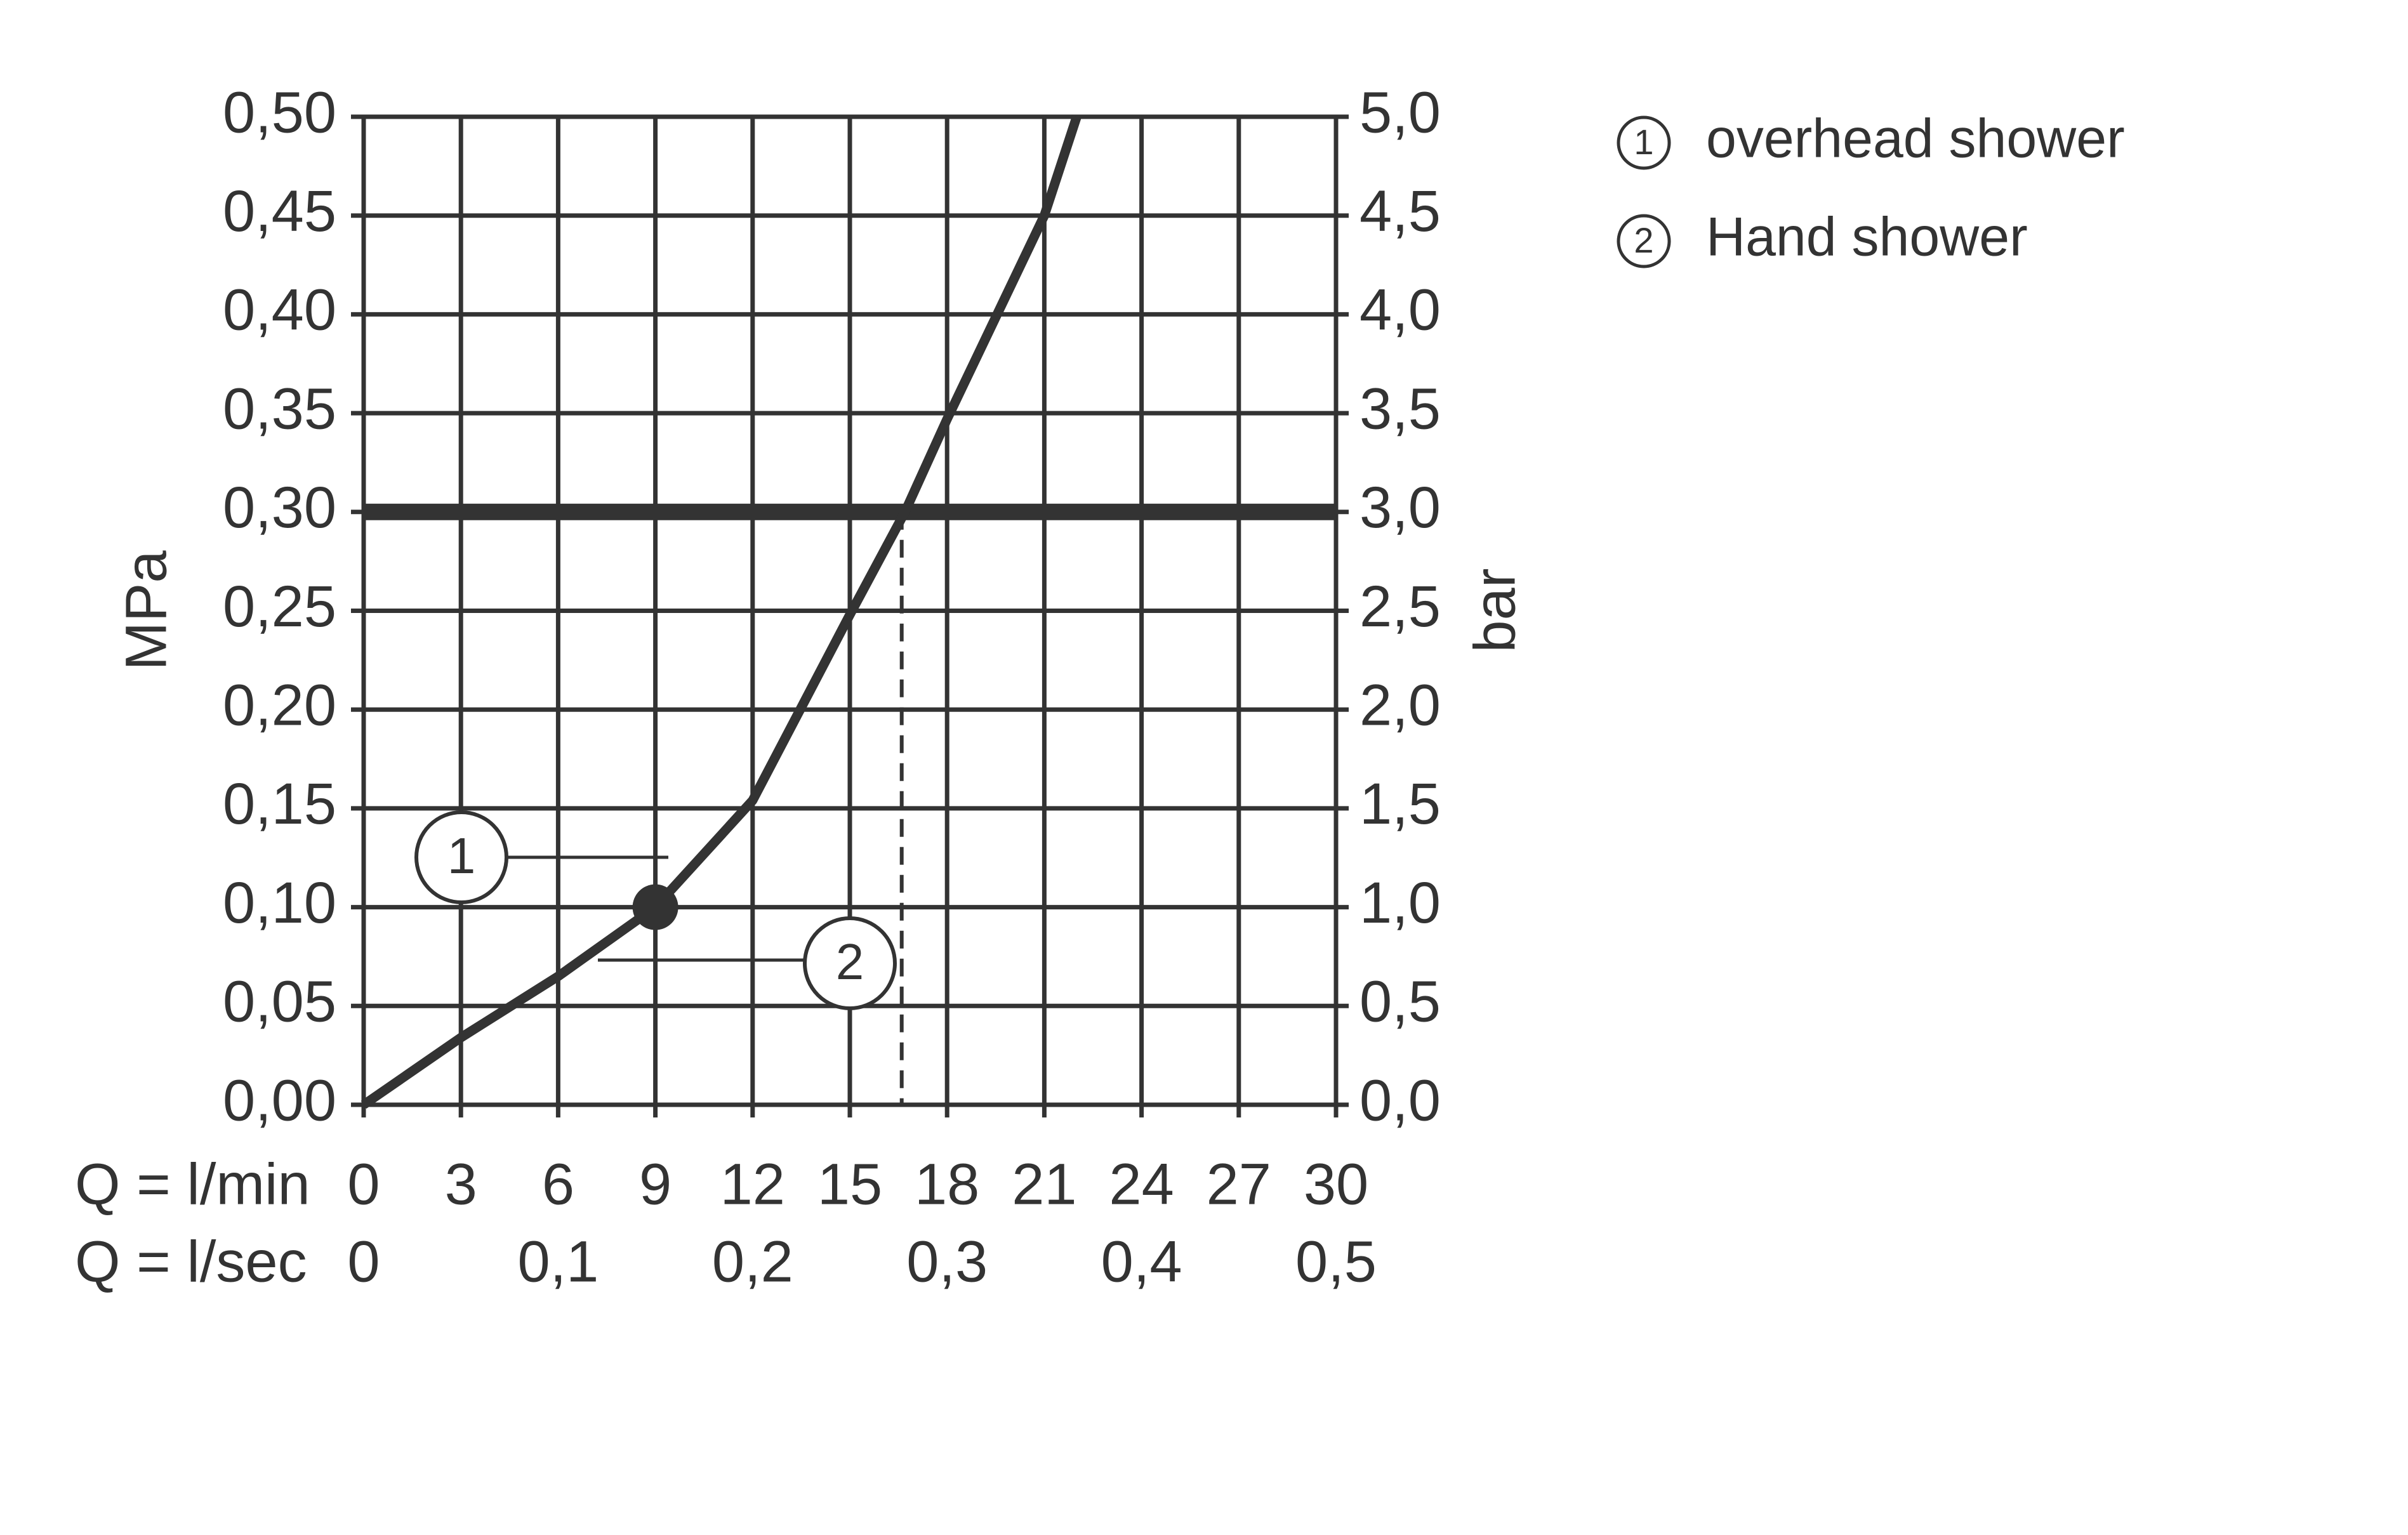 The width and height of the screenshot is (2408, 1535). I want to click on x2-tick-label: 0,4, so click(1141, 1261).